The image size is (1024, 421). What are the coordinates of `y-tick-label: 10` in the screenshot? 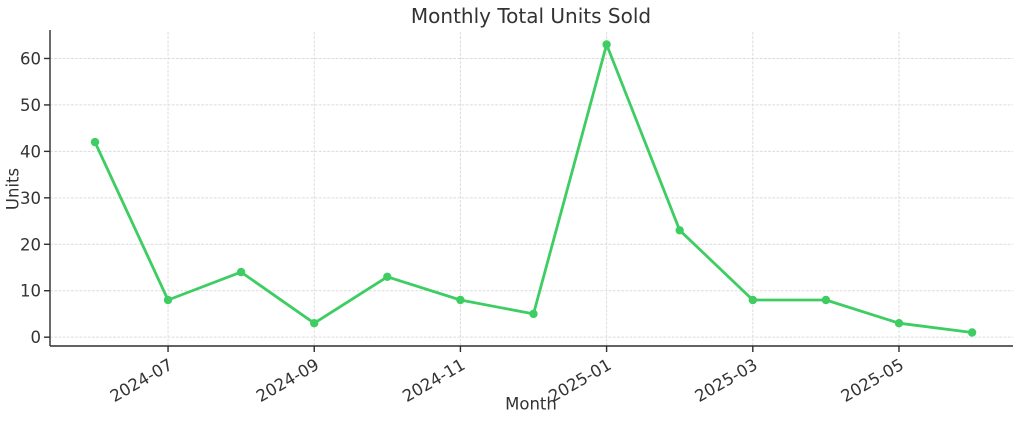 It's located at (30, 291).